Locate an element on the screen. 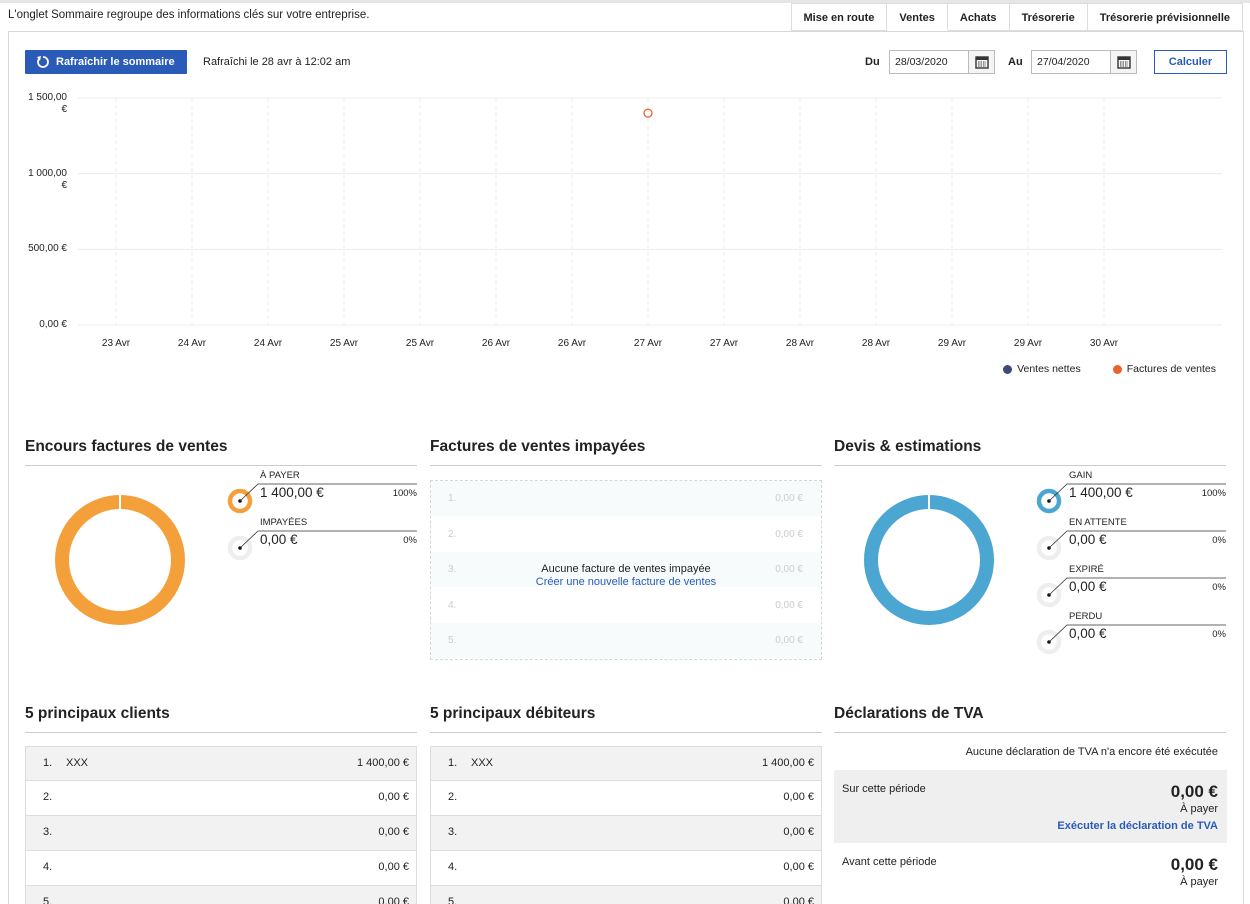 Image resolution: width=1250 pixels, height=904 pixels. ghost-rank: 4. is located at coordinates (452, 605).